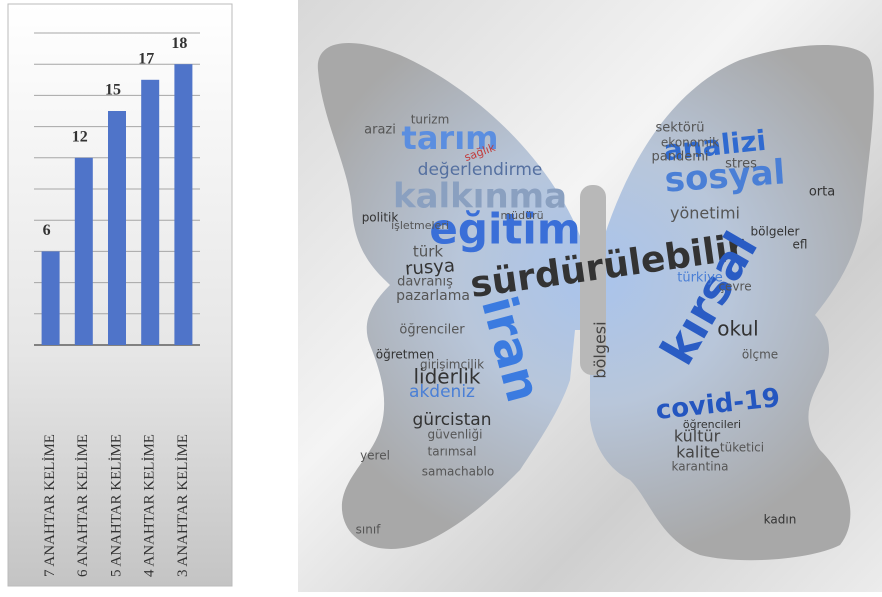  What do you see at coordinates (504, 229) in the screenshot?
I see `word: eğitim` at bounding box center [504, 229].